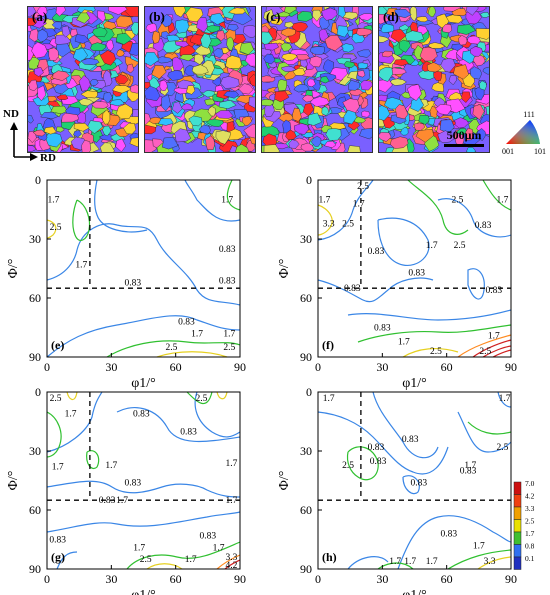 This screenshot has height=595, width=550. Describe the element at coordinates (143, 591) in the screenshot. I see `x-axis-label: φ1/°` at that location.